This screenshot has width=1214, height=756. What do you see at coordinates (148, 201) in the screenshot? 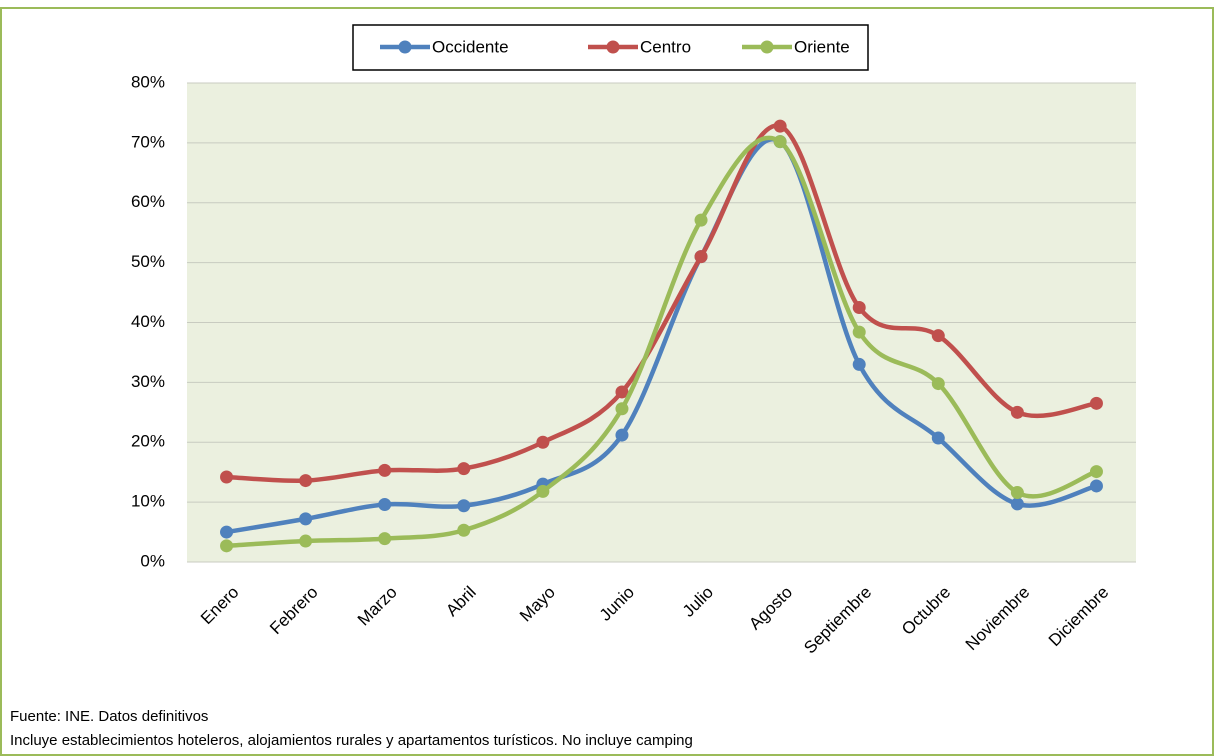
I see `y-tick-label: 60%` at bounding box center [148, 201].